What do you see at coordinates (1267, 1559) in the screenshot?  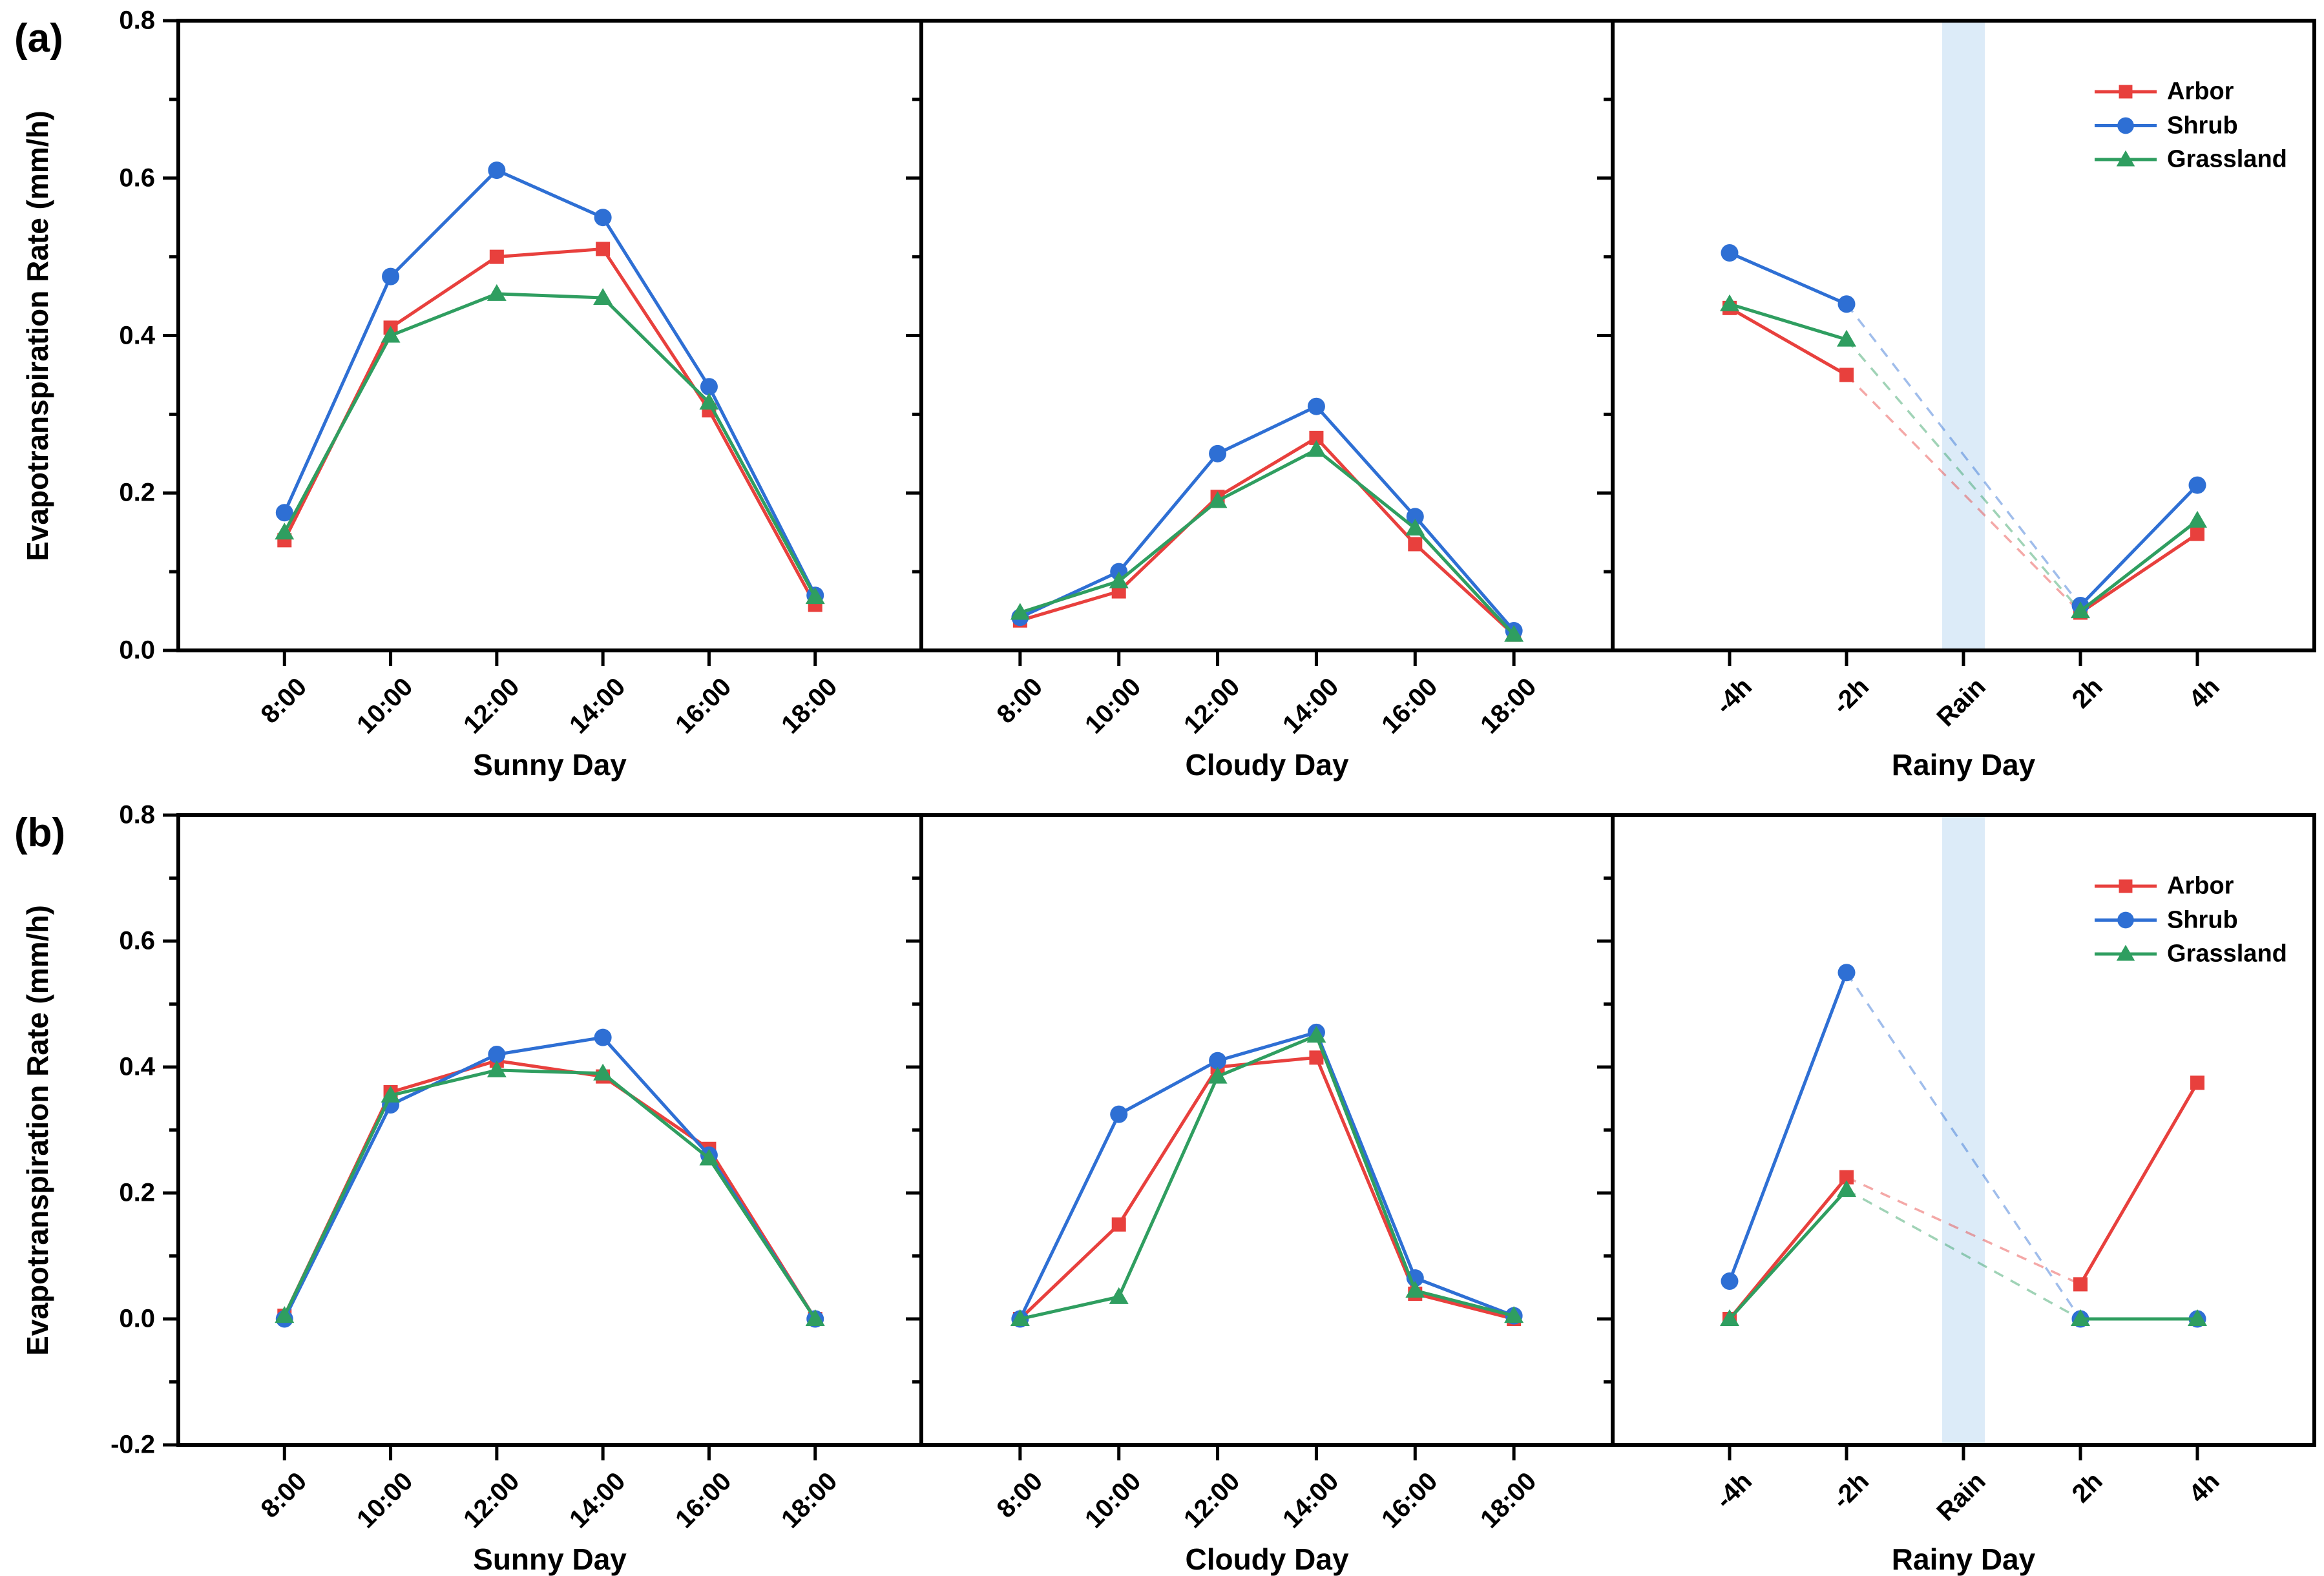 I see `x-axis-title: Cloudy Day` at bounding box center [1267, 1559].